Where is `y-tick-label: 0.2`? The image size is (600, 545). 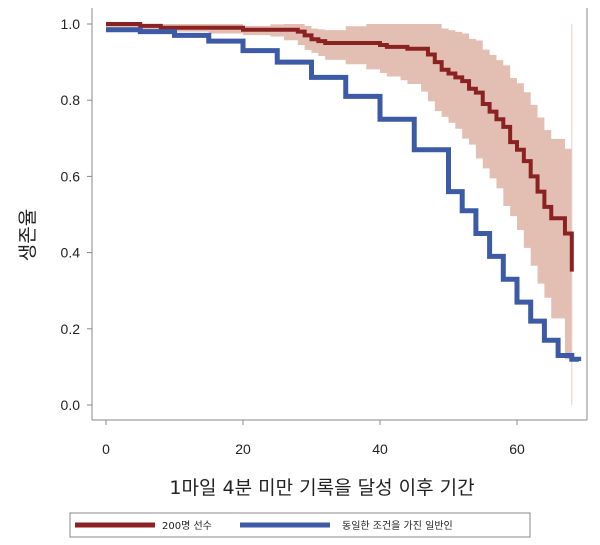
y-tick-label: 0.2 is located at coordinates (71, 329).